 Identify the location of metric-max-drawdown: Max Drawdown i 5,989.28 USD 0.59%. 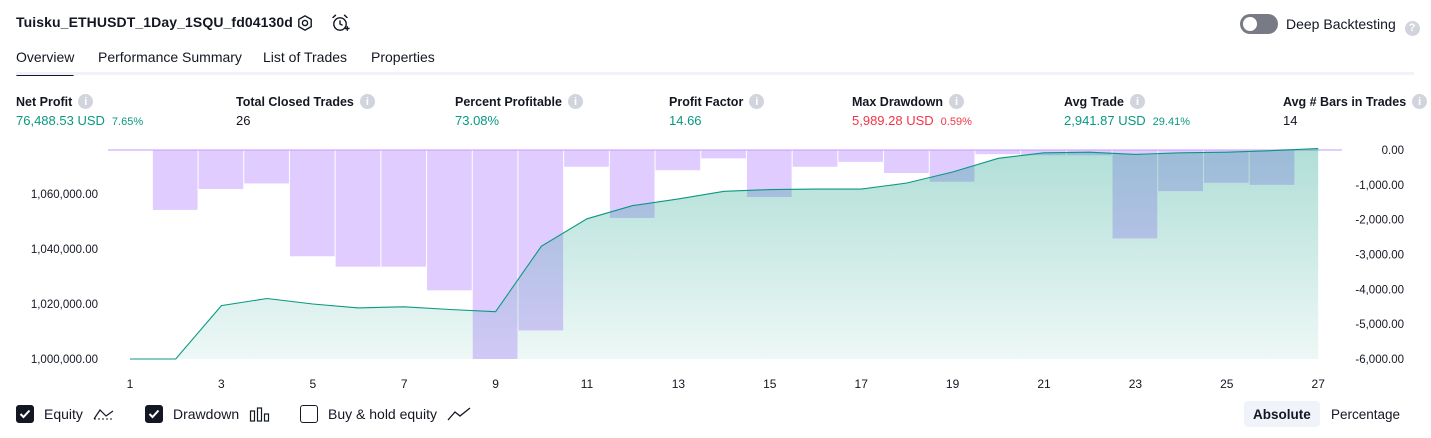
(912, 110).